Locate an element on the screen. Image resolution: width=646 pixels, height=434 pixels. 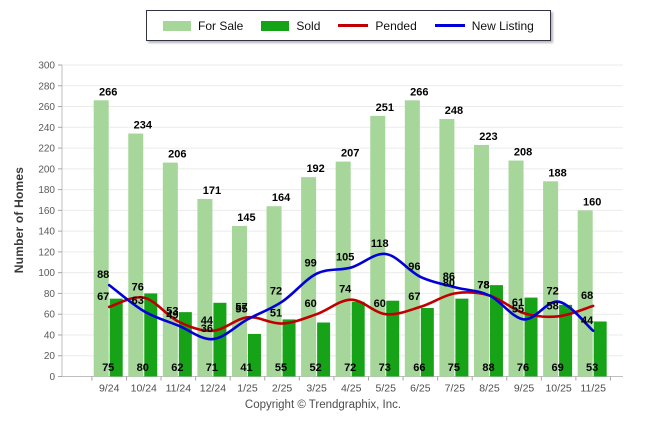
for-sale-value-label: 145 is located at coordinates (246, 218).